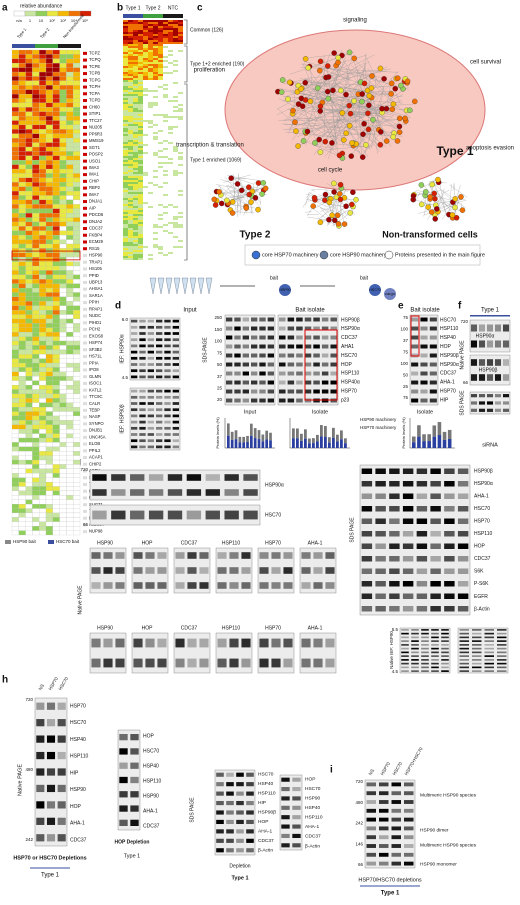 This screenshot has width=520, height=905. What do you see at coordinates (415, 336) in the screenshot?
I see `highlight` at bounding box center [415, 336].